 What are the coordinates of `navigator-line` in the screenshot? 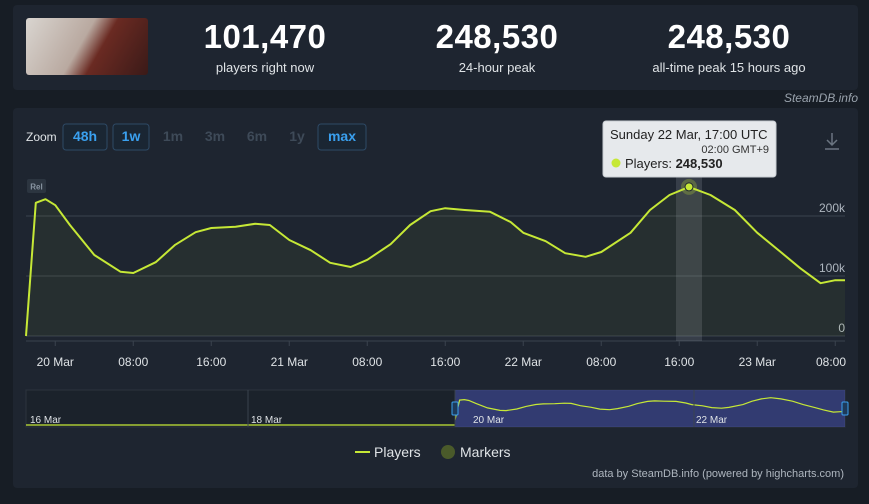 It's located at (435, 411).